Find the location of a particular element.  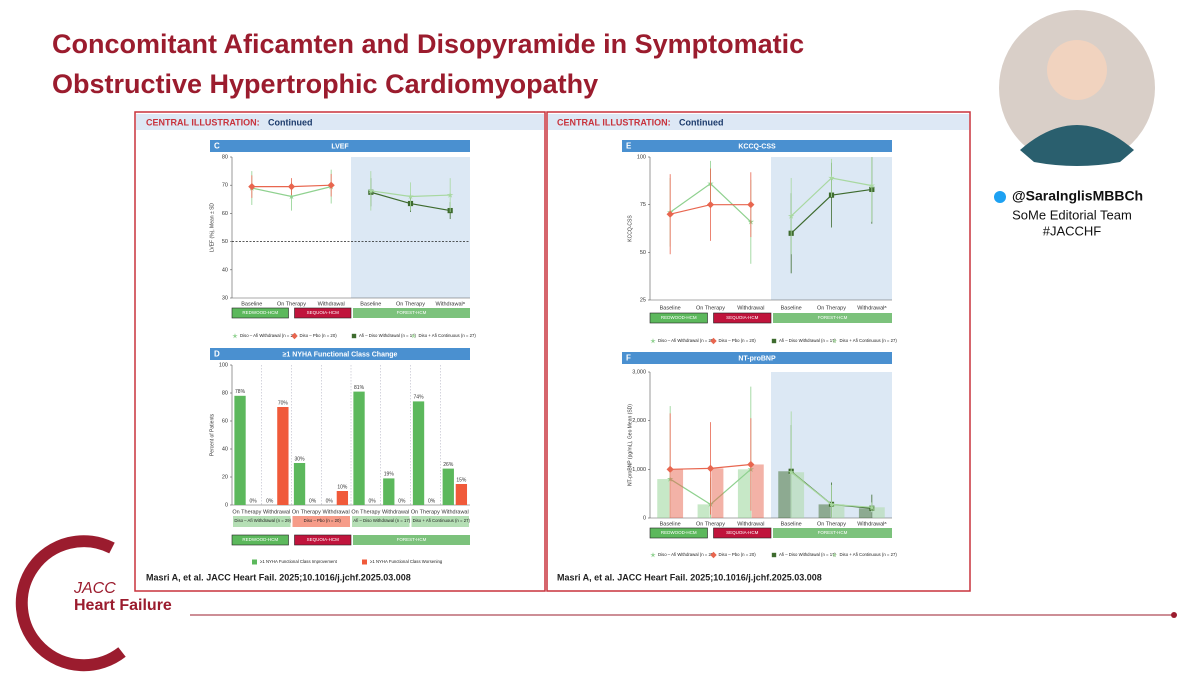

value-label: 78% is located at coordinates (240, 392).